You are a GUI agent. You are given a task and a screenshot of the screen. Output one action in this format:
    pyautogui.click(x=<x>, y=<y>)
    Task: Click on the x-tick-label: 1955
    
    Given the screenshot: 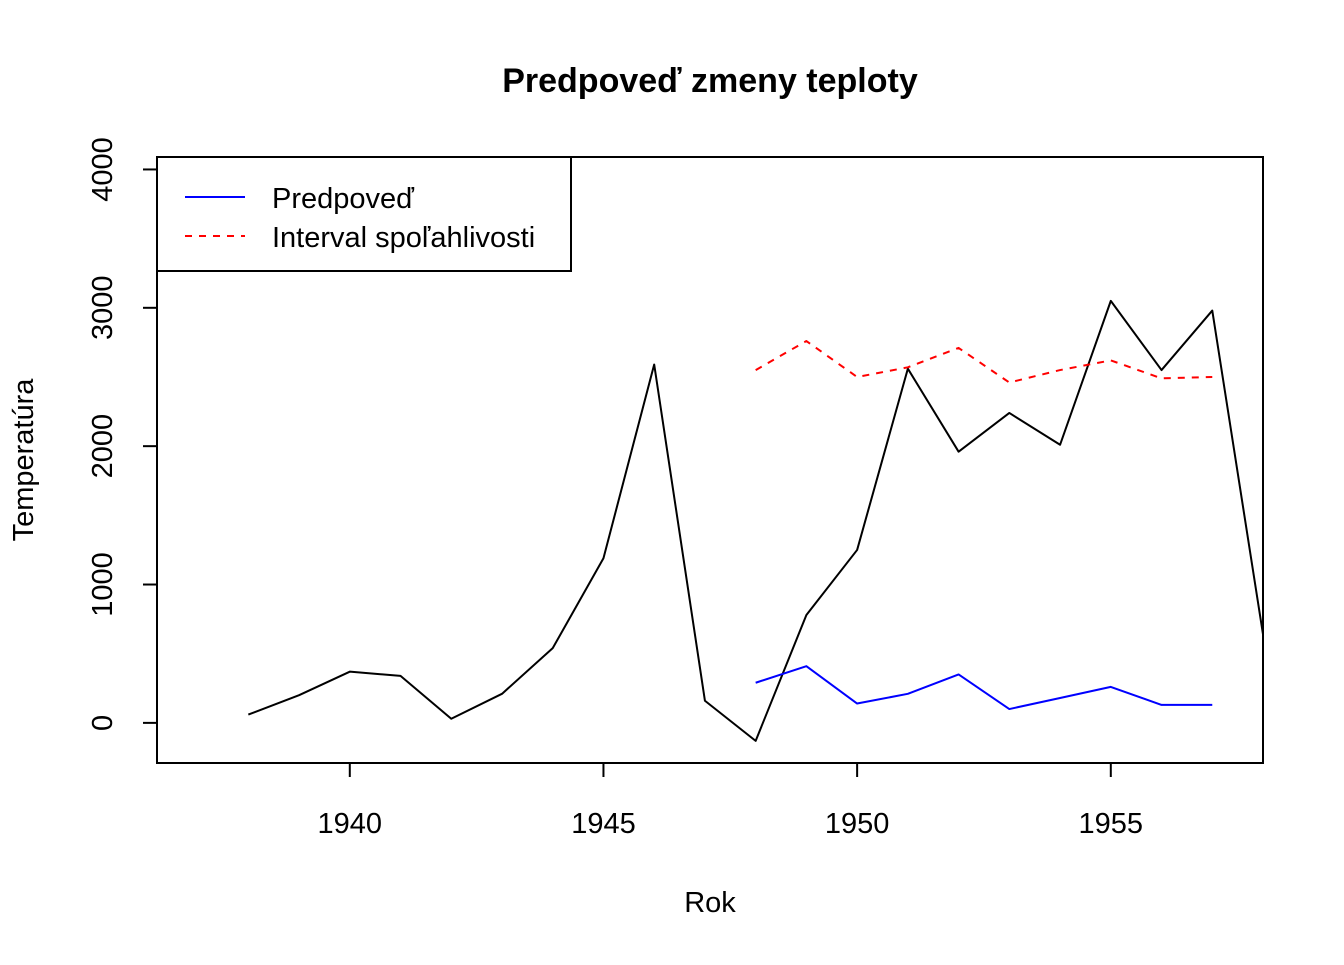 What is the action you would take?
    pyautogui.click(x=1111, y=824)
    